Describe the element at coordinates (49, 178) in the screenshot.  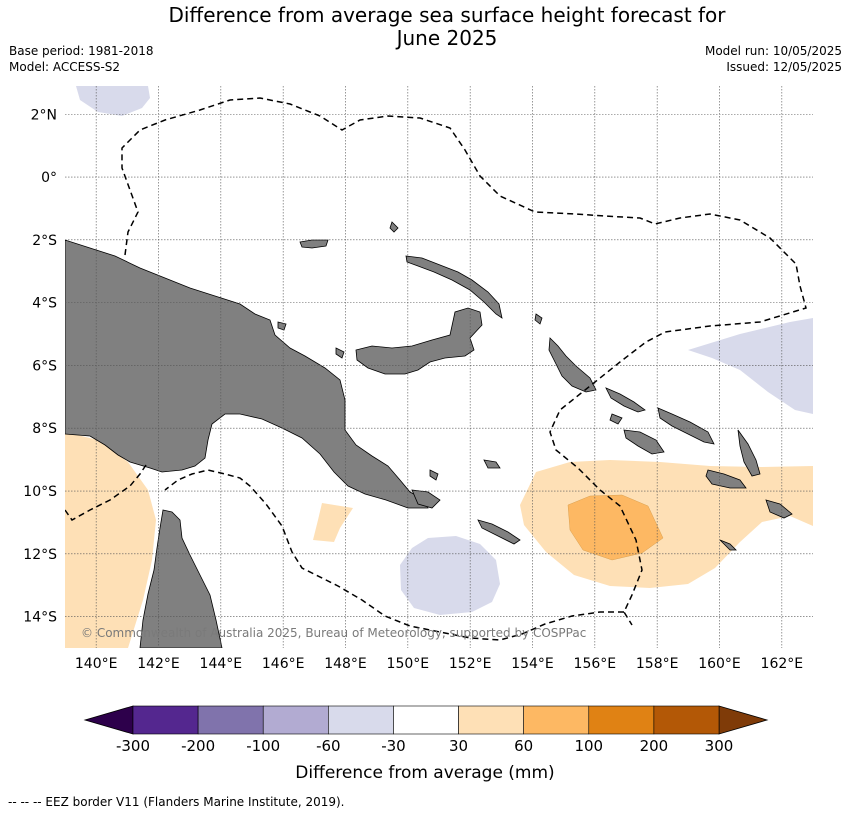
I see `lat-tick-label: 0°` at that location.